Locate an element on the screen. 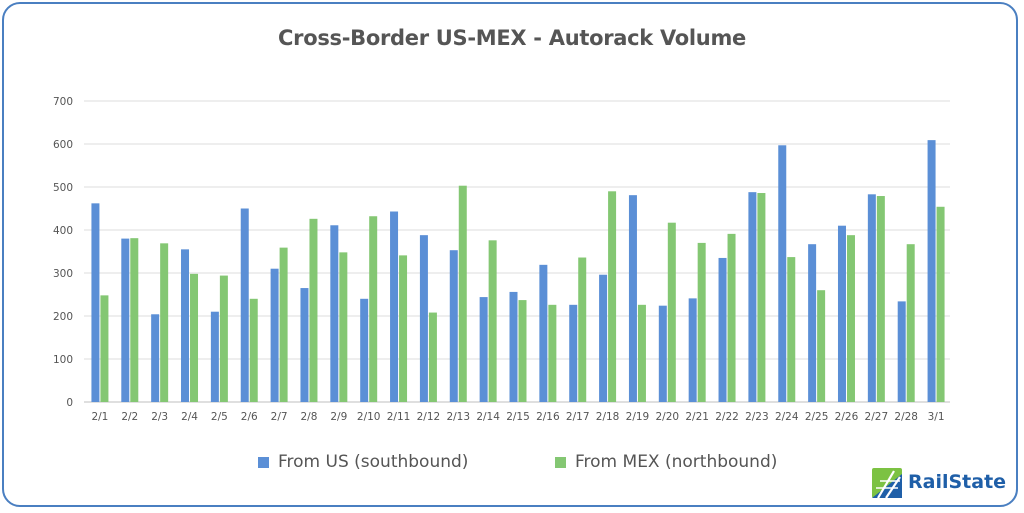 Image resolution: width=1024 pixels, height=513 pixels. y-tick-label: 100 is located at coordinates (63, 360).